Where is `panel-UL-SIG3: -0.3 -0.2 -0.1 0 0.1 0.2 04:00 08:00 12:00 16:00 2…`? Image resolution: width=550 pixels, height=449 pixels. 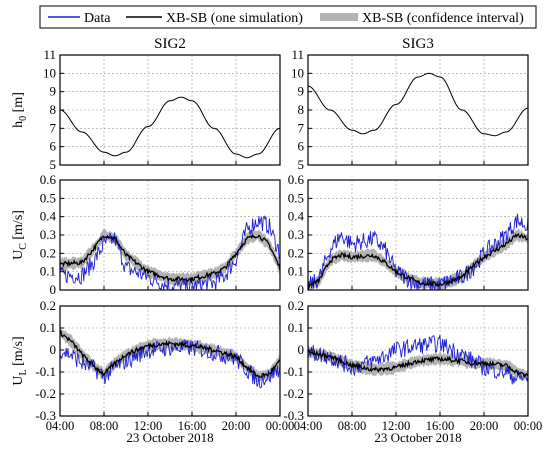 panel-UL-SIG3: -0.3 -0.2 -0.1 0 0.1 0.2 04:00 08:00 12:00 16:00 2… is located at coordinates (412, 365).